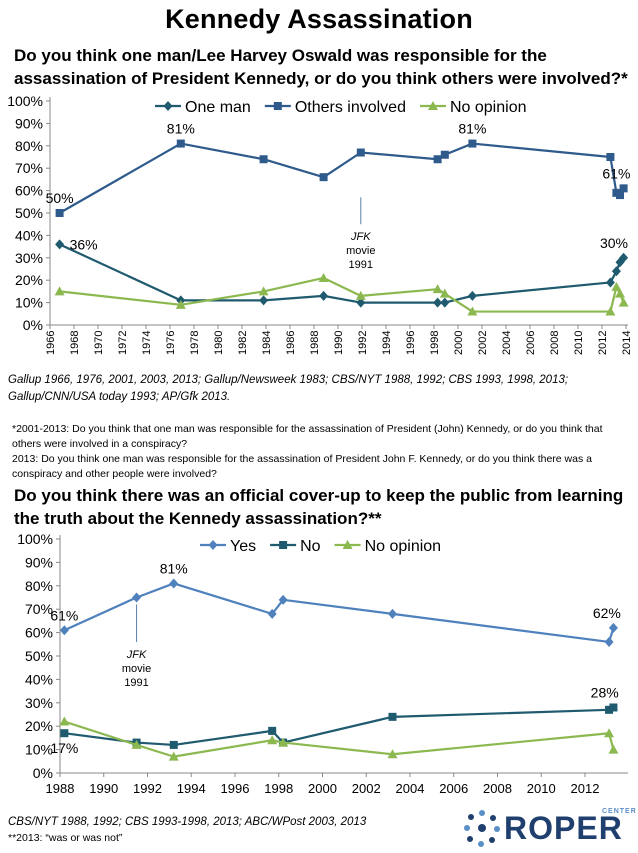 Image resolution: width=638 pixels, height=853 pixels. Describe the element at coordinates (39, 609) in the screenshot. I see `chart2-y-tick-label: 70%` at that location.